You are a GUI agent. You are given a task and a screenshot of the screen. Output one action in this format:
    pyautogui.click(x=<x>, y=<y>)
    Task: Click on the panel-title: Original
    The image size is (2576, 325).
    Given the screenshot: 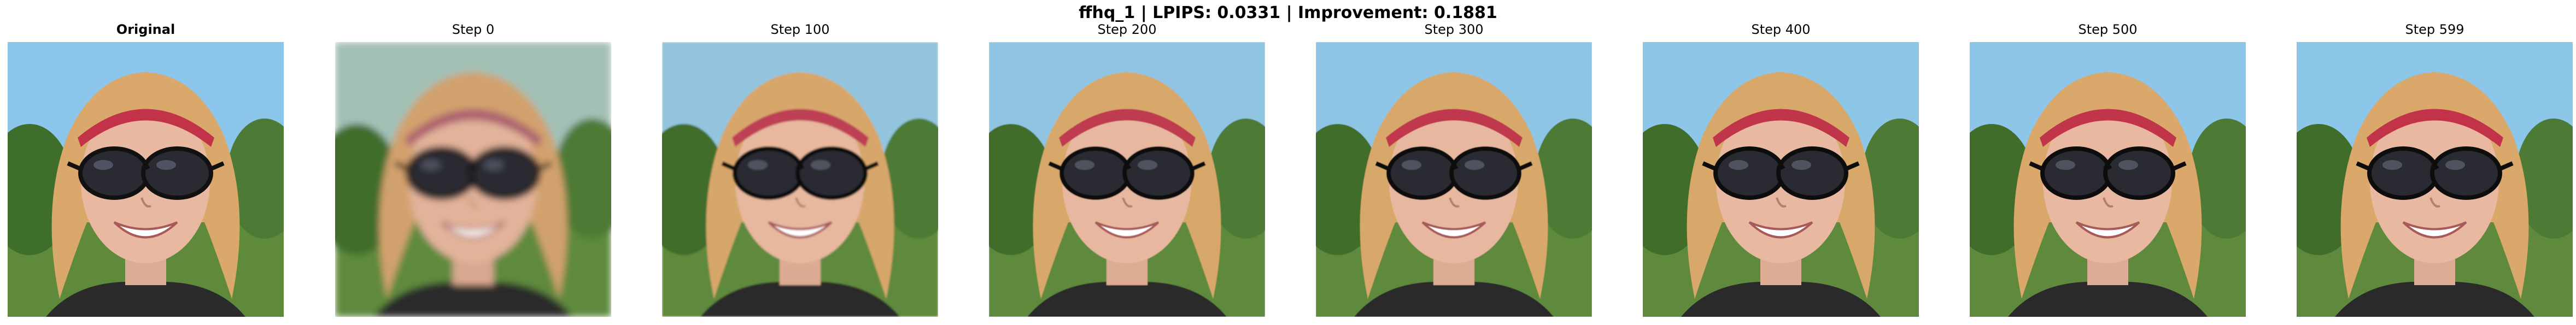 What is the action you would take?
    pyautogui.click(x=145, y=29)
    